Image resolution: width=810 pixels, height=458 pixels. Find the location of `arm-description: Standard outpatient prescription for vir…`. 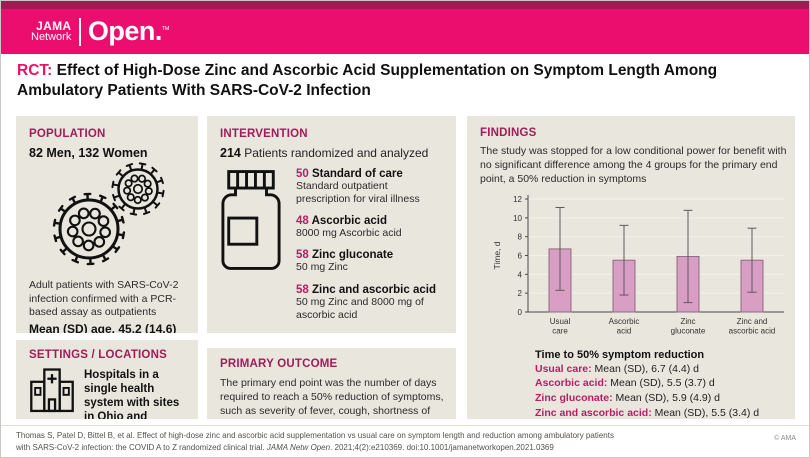

arm-description: Standard outpatient prescription for vir… is located at coordinates (358, 193).